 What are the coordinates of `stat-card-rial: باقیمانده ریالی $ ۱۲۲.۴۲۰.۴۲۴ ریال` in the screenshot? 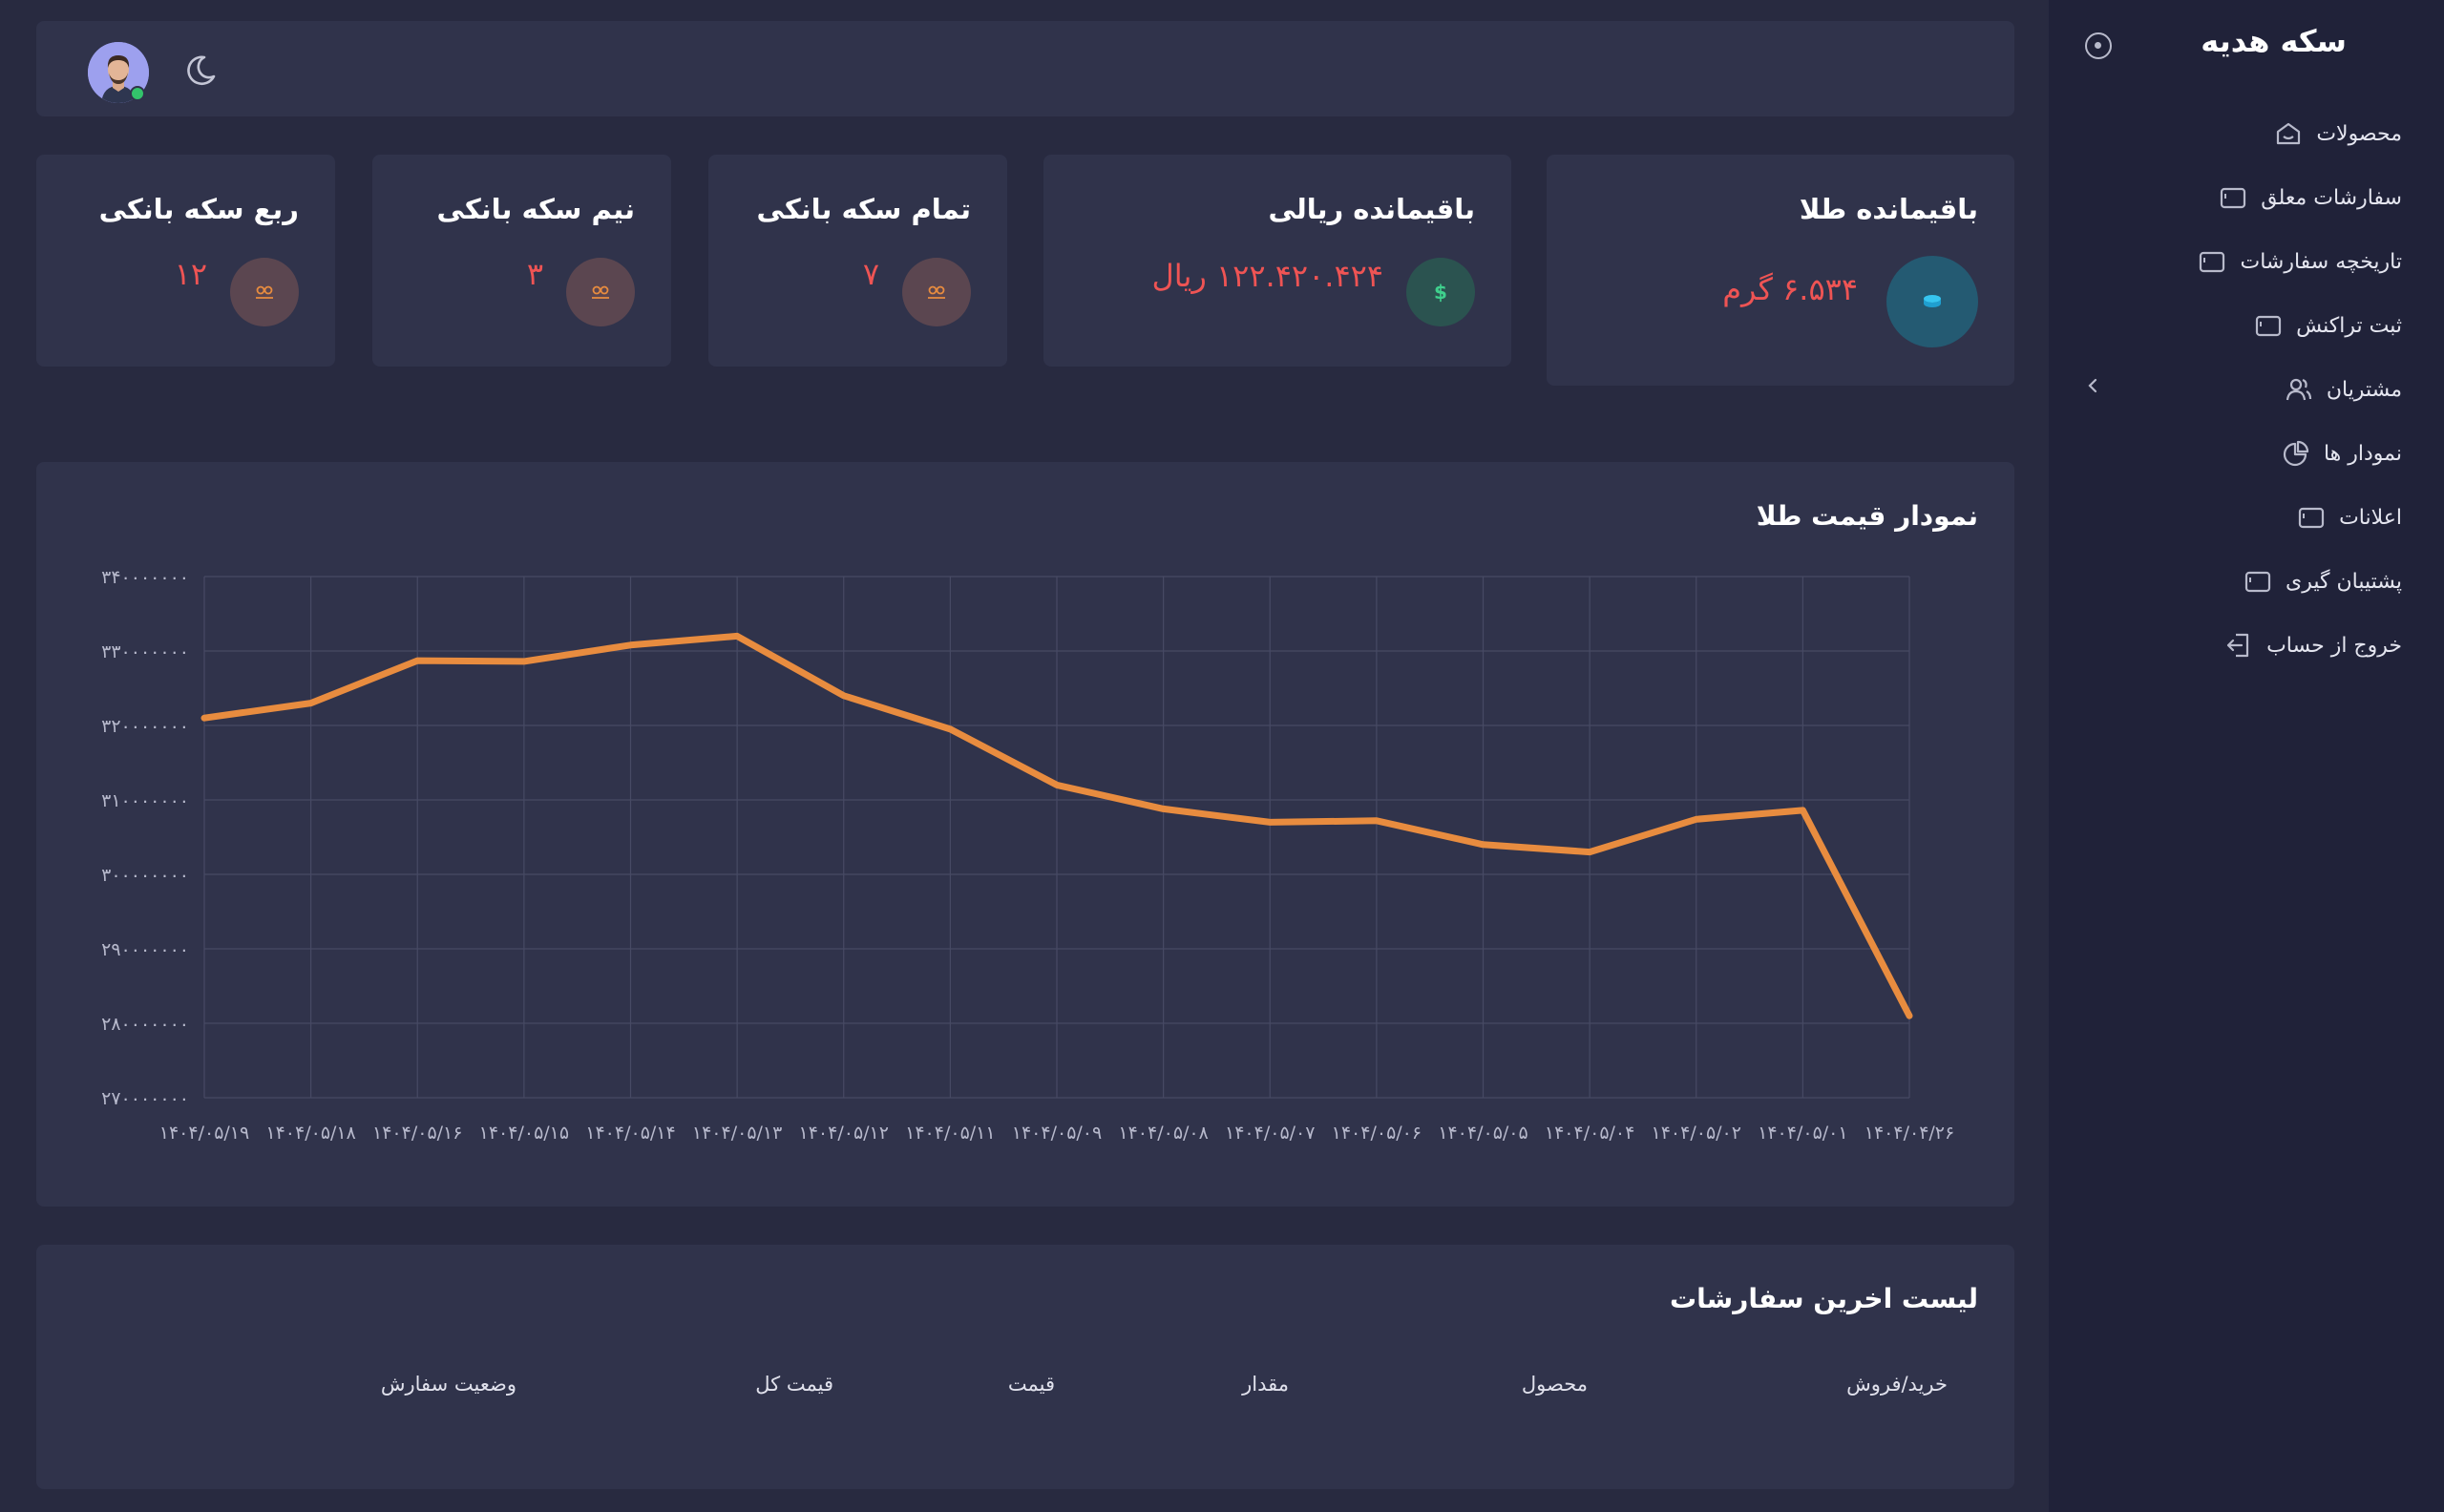 It's located at (1277, 261).